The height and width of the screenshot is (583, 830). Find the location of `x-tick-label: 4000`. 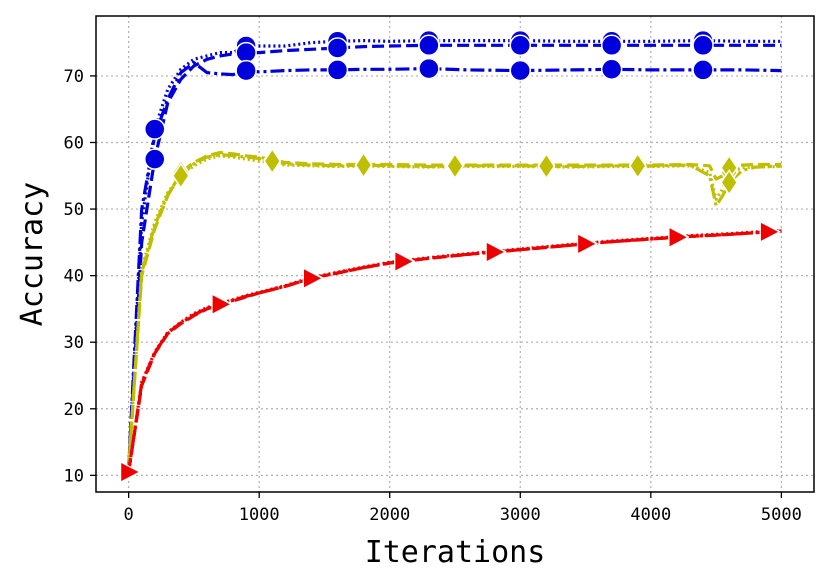

x-tick-label: 4000 is located at coordinates (650, 515).